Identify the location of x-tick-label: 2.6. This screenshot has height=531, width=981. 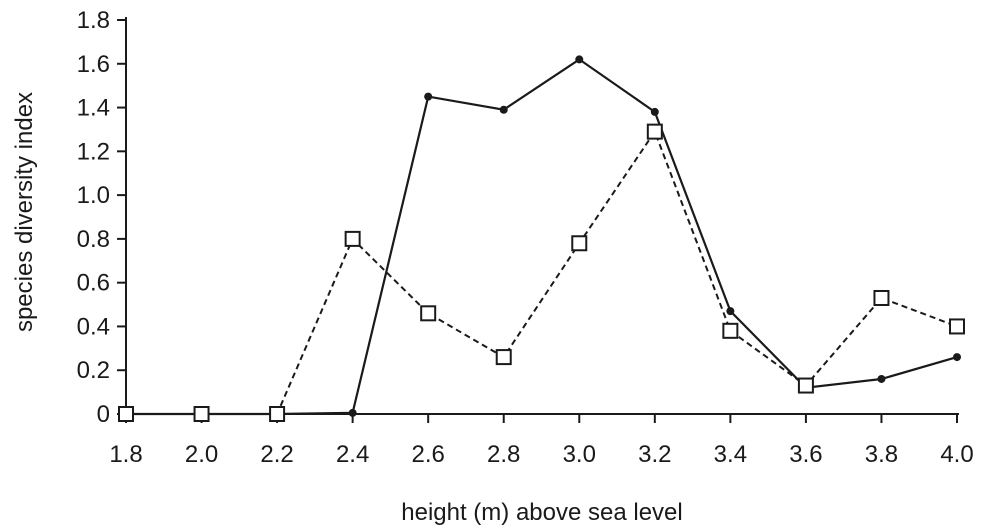
(427, 454).